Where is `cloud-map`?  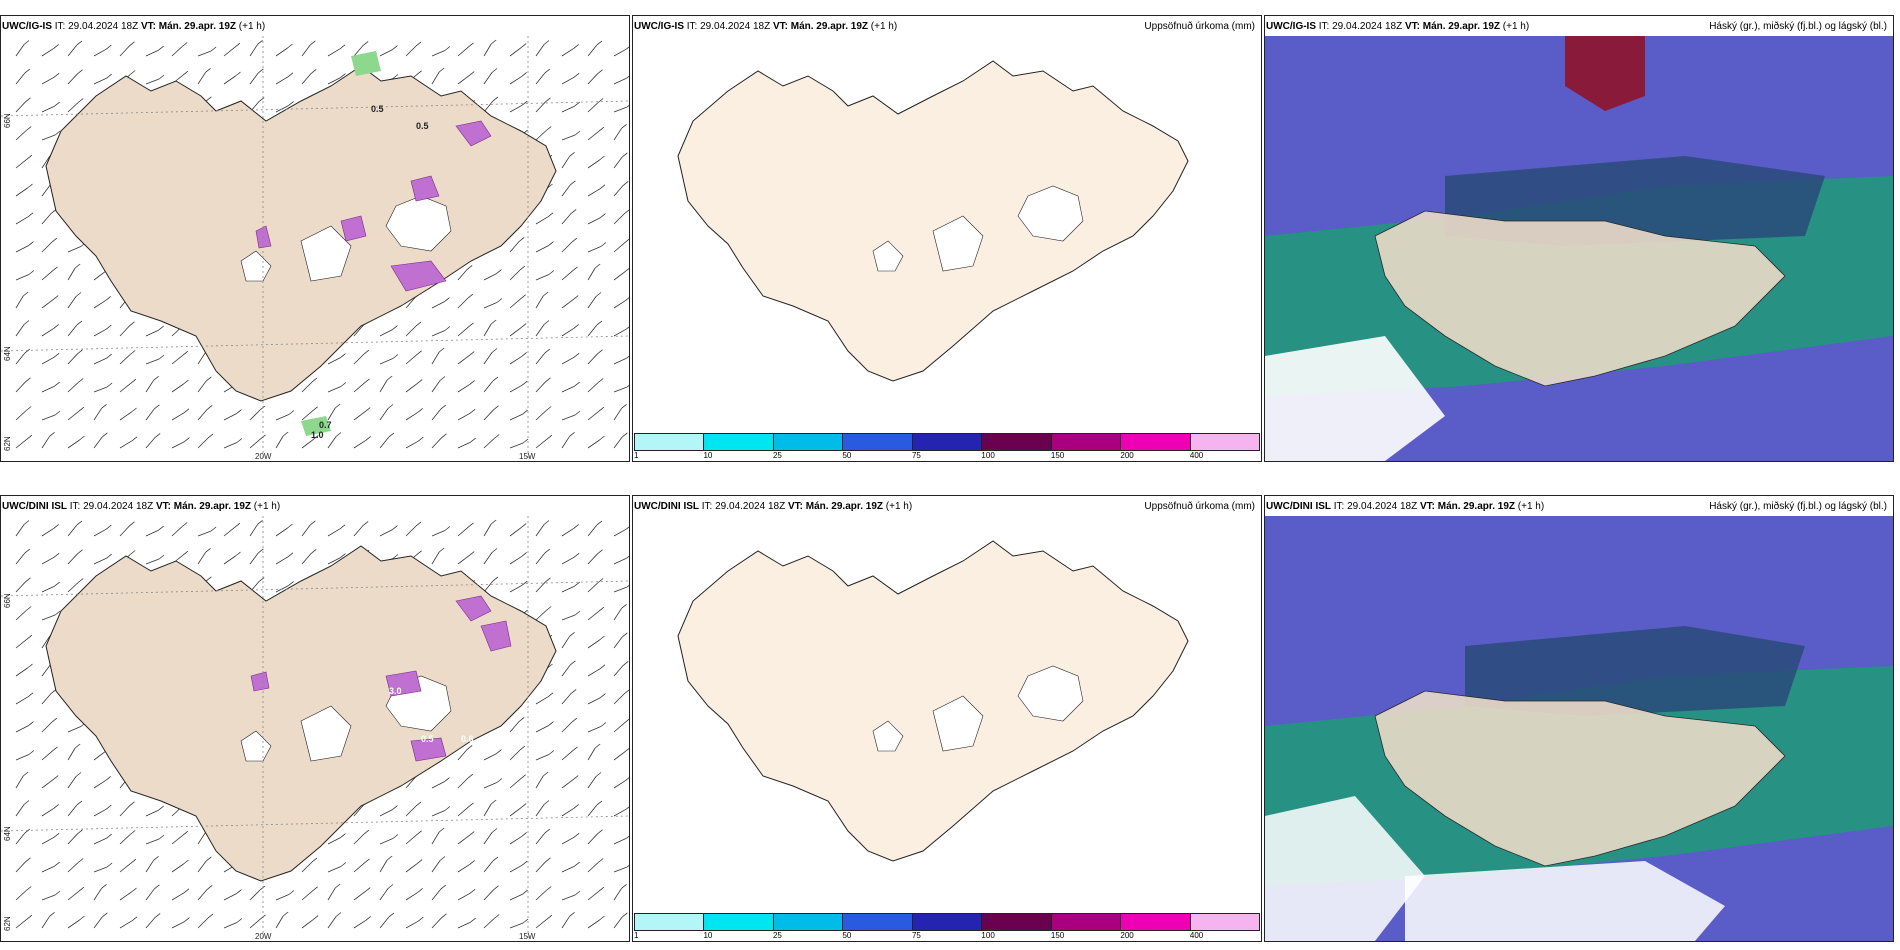
cloud-map is located at coordinates (1579, 728).